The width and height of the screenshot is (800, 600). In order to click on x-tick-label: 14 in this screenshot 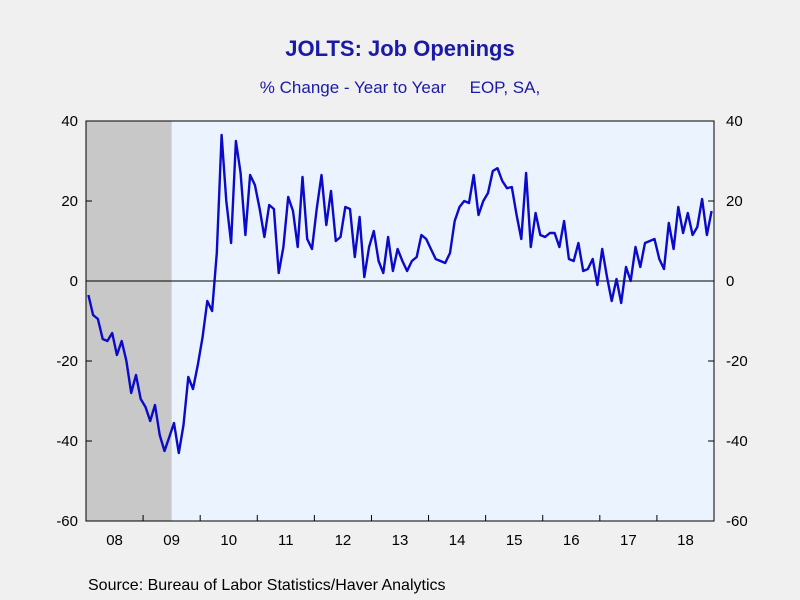, I will do `click(457, 540)`.